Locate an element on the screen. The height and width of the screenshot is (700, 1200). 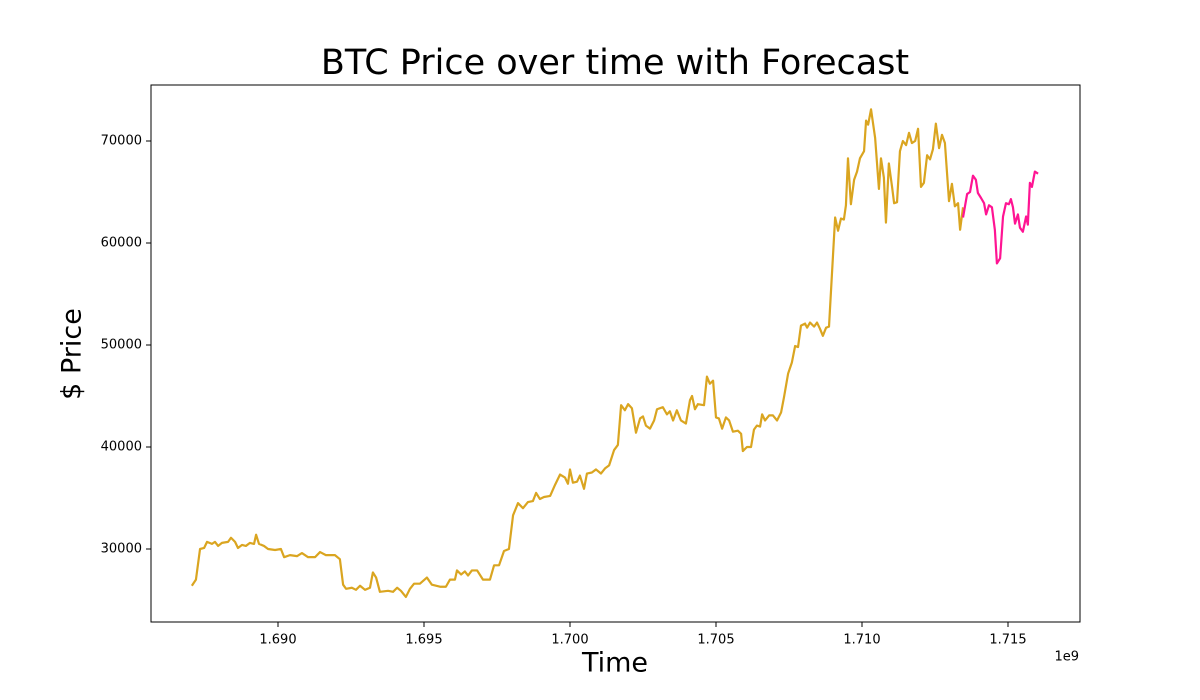
x-tick-label: 1.715 is located at coordinates (1007, 640).